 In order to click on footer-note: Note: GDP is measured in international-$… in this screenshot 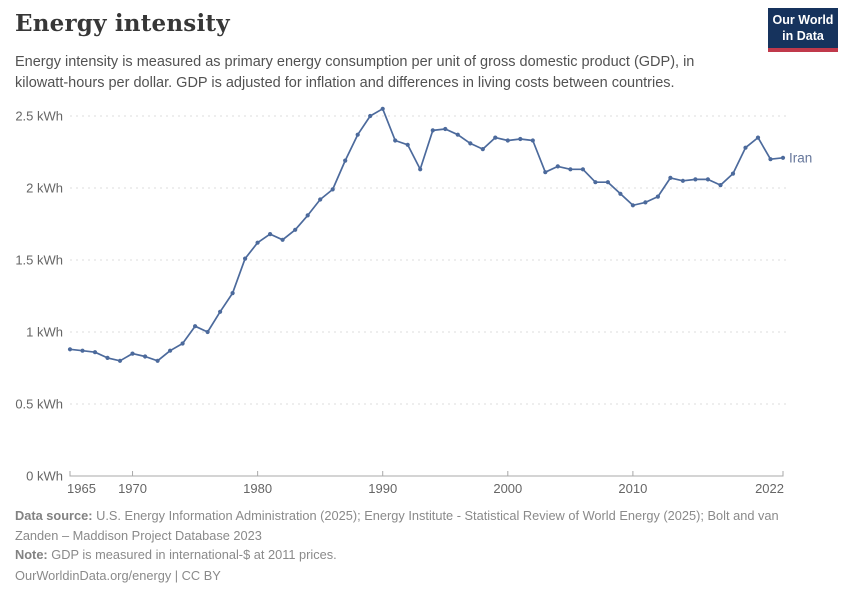, I will do `click(400, 555)`.